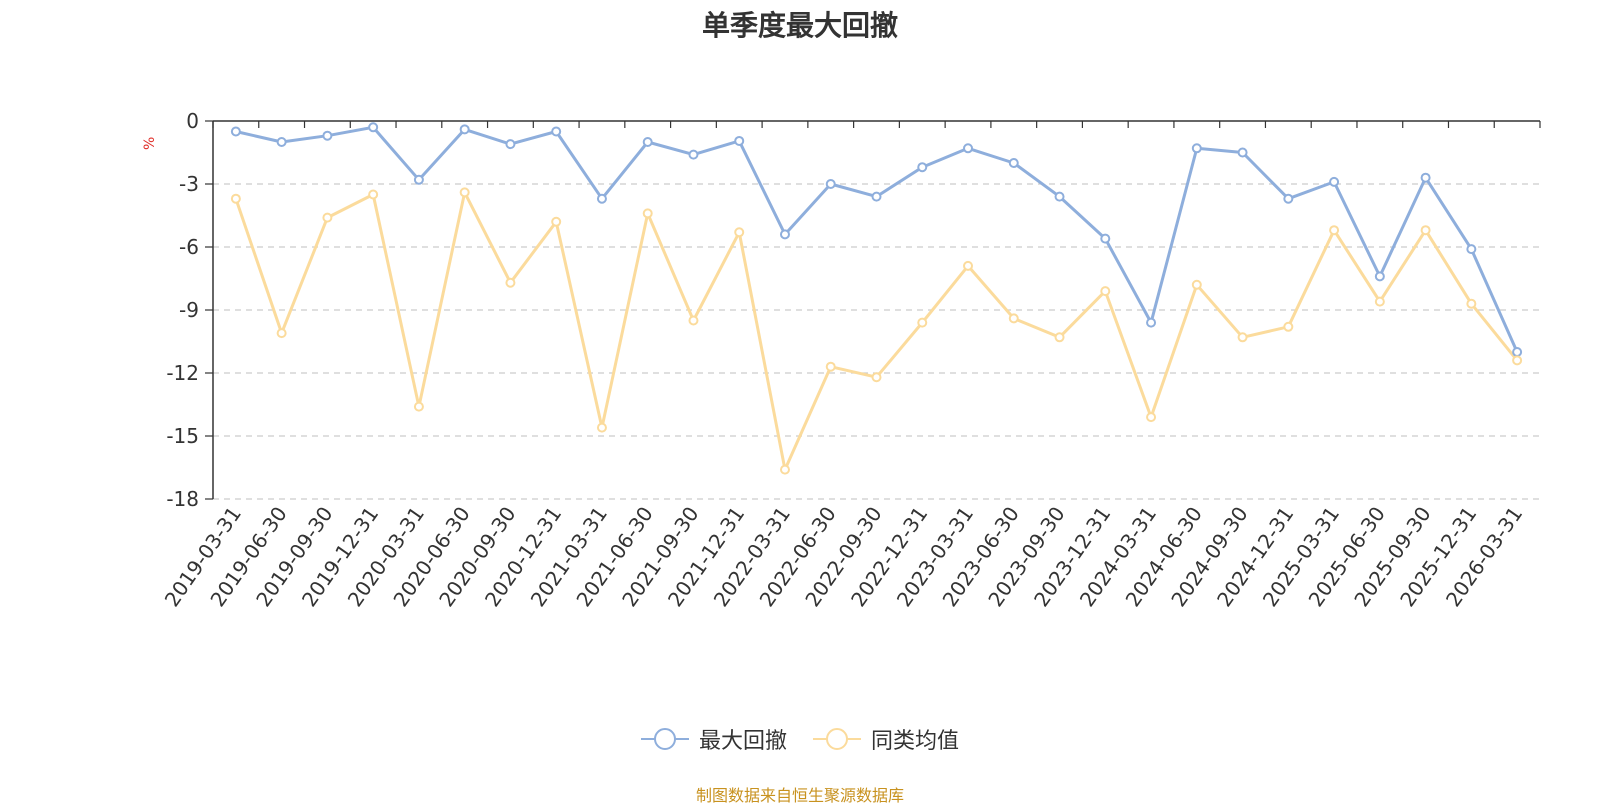 The image size is (1600, 806). I want to click on y-tick-label: -9, so click(189, 310).